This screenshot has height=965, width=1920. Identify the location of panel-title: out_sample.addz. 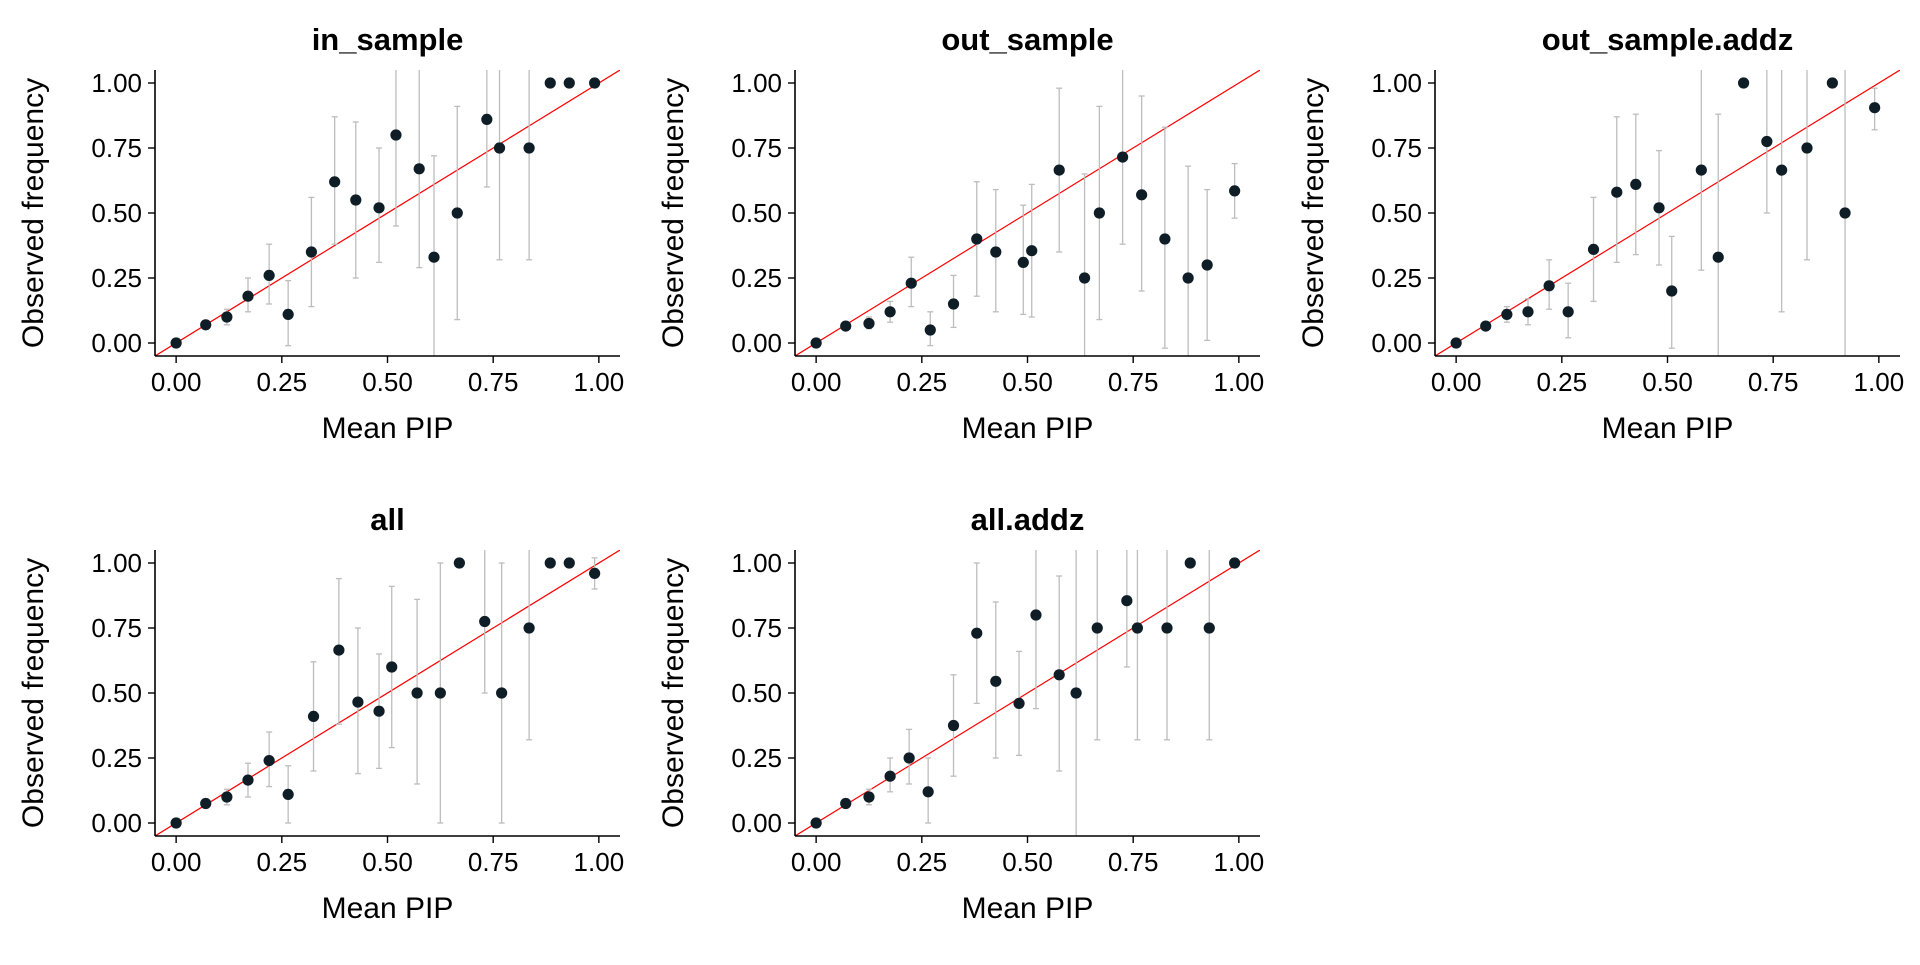
(1668, 39).